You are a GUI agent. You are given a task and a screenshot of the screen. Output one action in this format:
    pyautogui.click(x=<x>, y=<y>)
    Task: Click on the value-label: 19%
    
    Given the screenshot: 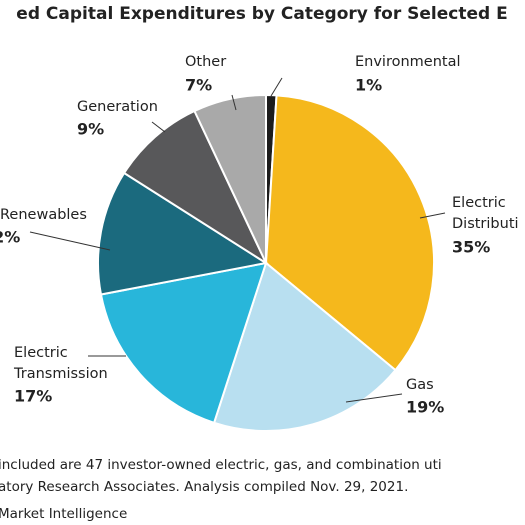 What is the action you would take?
    pyautogui.click(x=425, y=407)
    